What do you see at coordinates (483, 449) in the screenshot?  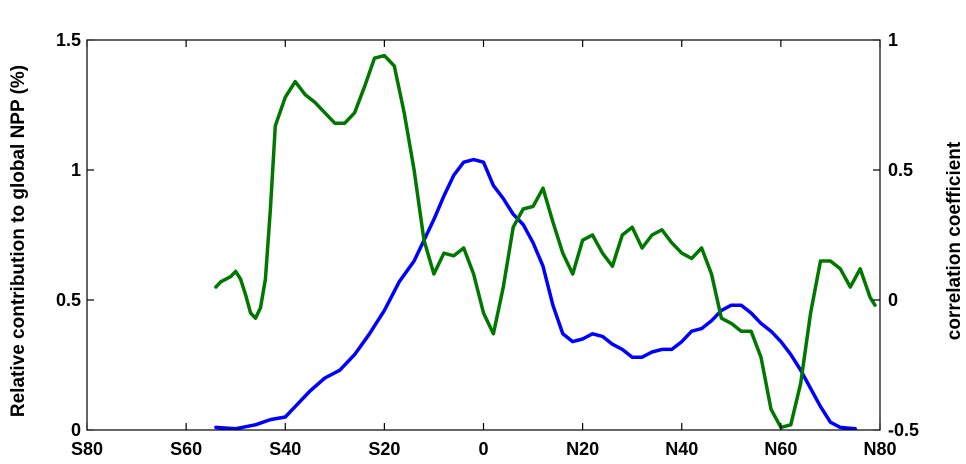 I see `x-tick-label: 0` at bounding box center [483, 449].